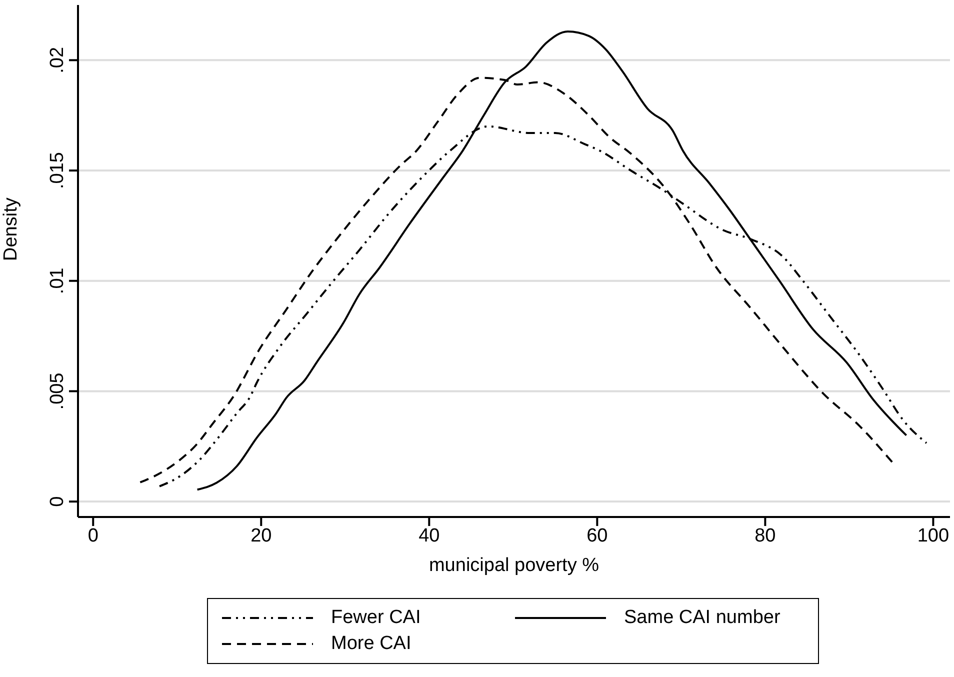  What do you see at coordinates (702, 618) in the screenshot?
I see `legend-label: Same CAI number` at bounding box center [702, 618].